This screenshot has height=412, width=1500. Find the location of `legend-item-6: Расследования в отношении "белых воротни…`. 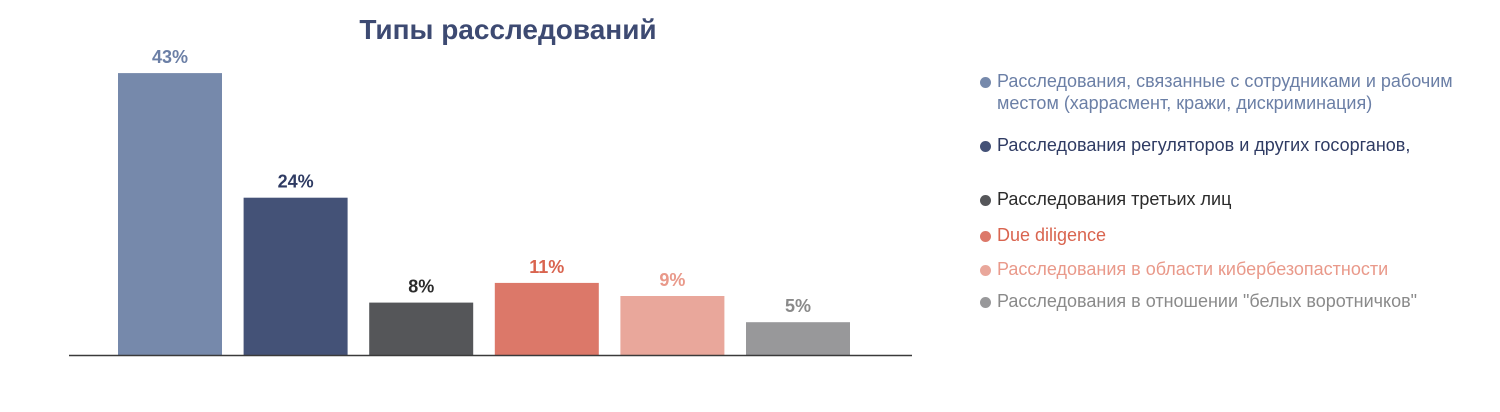

legend-item-6: Расследования в отношении "белых воротни… is located at coordinates (1198, 301).